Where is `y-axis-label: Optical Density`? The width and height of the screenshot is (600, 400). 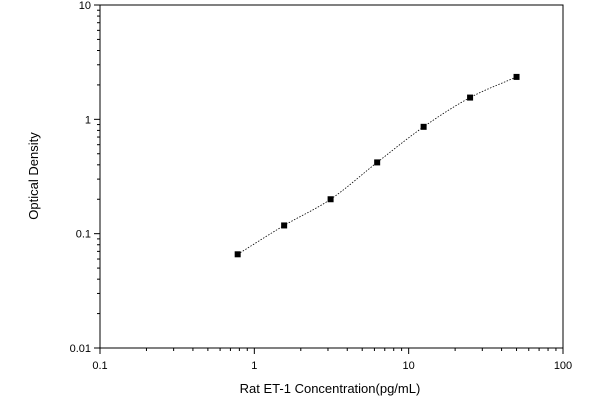 y-axis-label: Optical Density is located at coordinates (33, 176).